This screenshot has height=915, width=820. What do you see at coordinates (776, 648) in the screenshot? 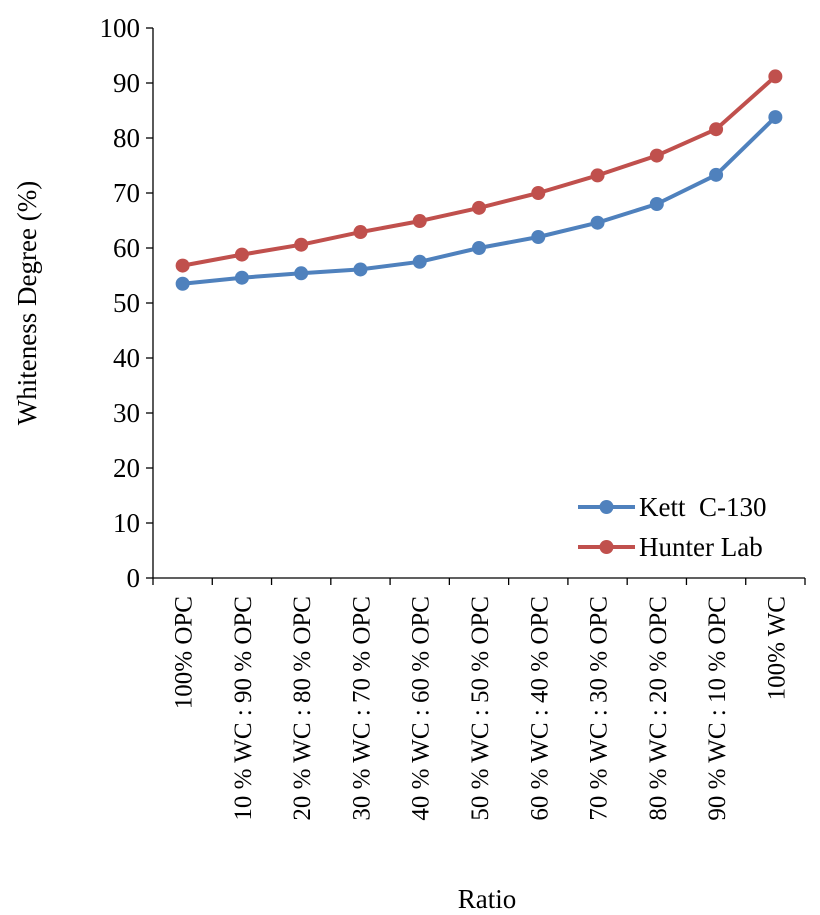
I see `x-tick-label: 100% WC` at bounding box center [776, 648].